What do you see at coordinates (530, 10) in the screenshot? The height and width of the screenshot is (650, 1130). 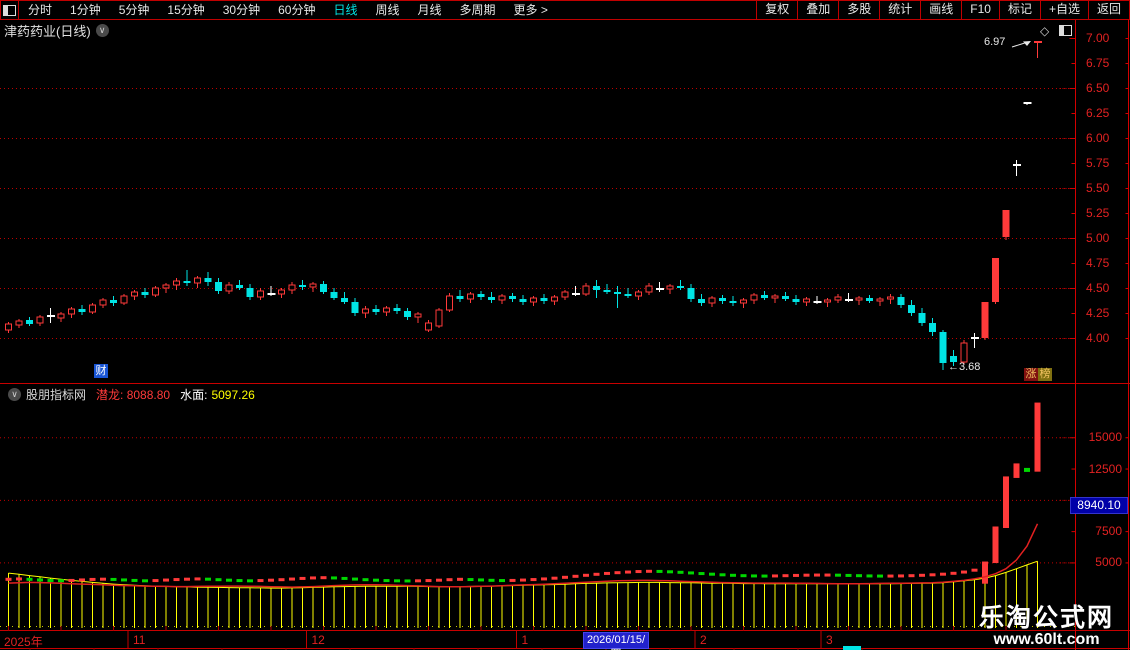 I see `menu-item-period-10: 更多 >` at bounding box center [530, 10].